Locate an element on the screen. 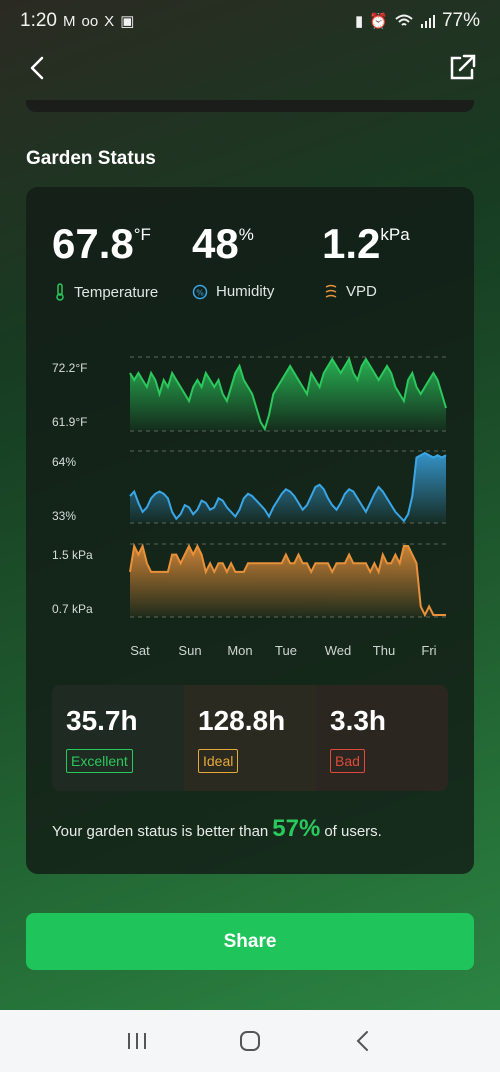  back-button is located at coordinates (38, 68).